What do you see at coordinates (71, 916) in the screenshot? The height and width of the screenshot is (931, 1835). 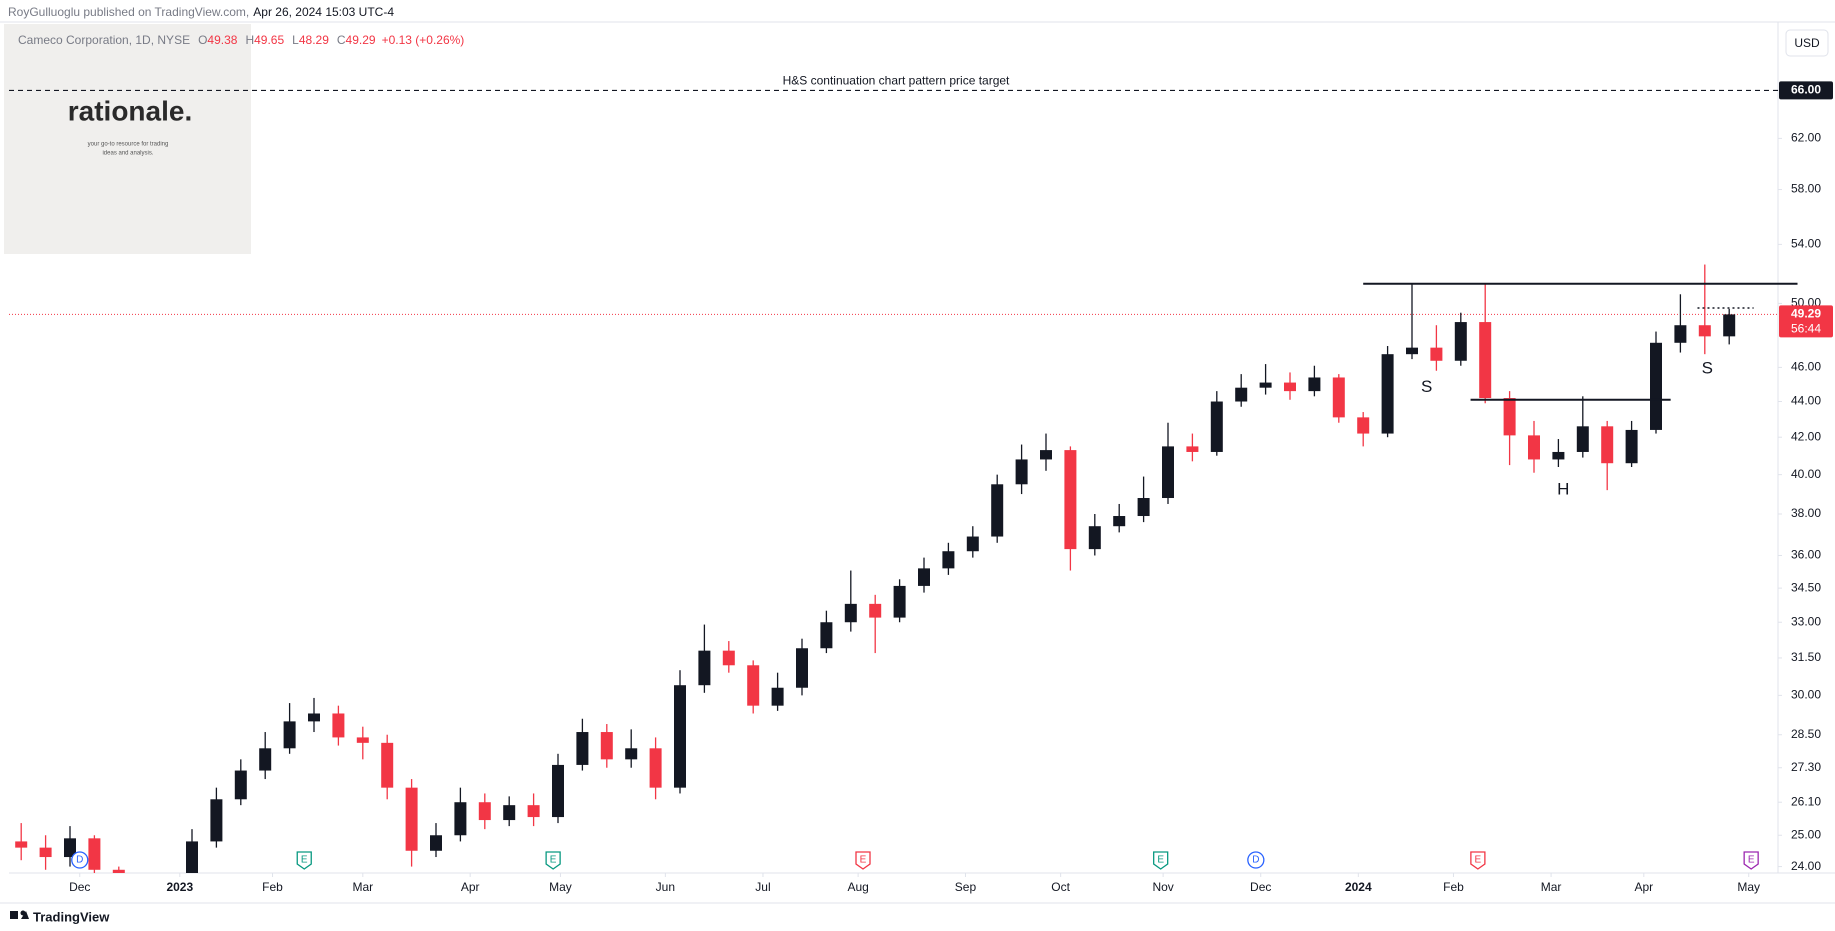 I see `footer-brand: TradingView` at bounding box center [71, 916].